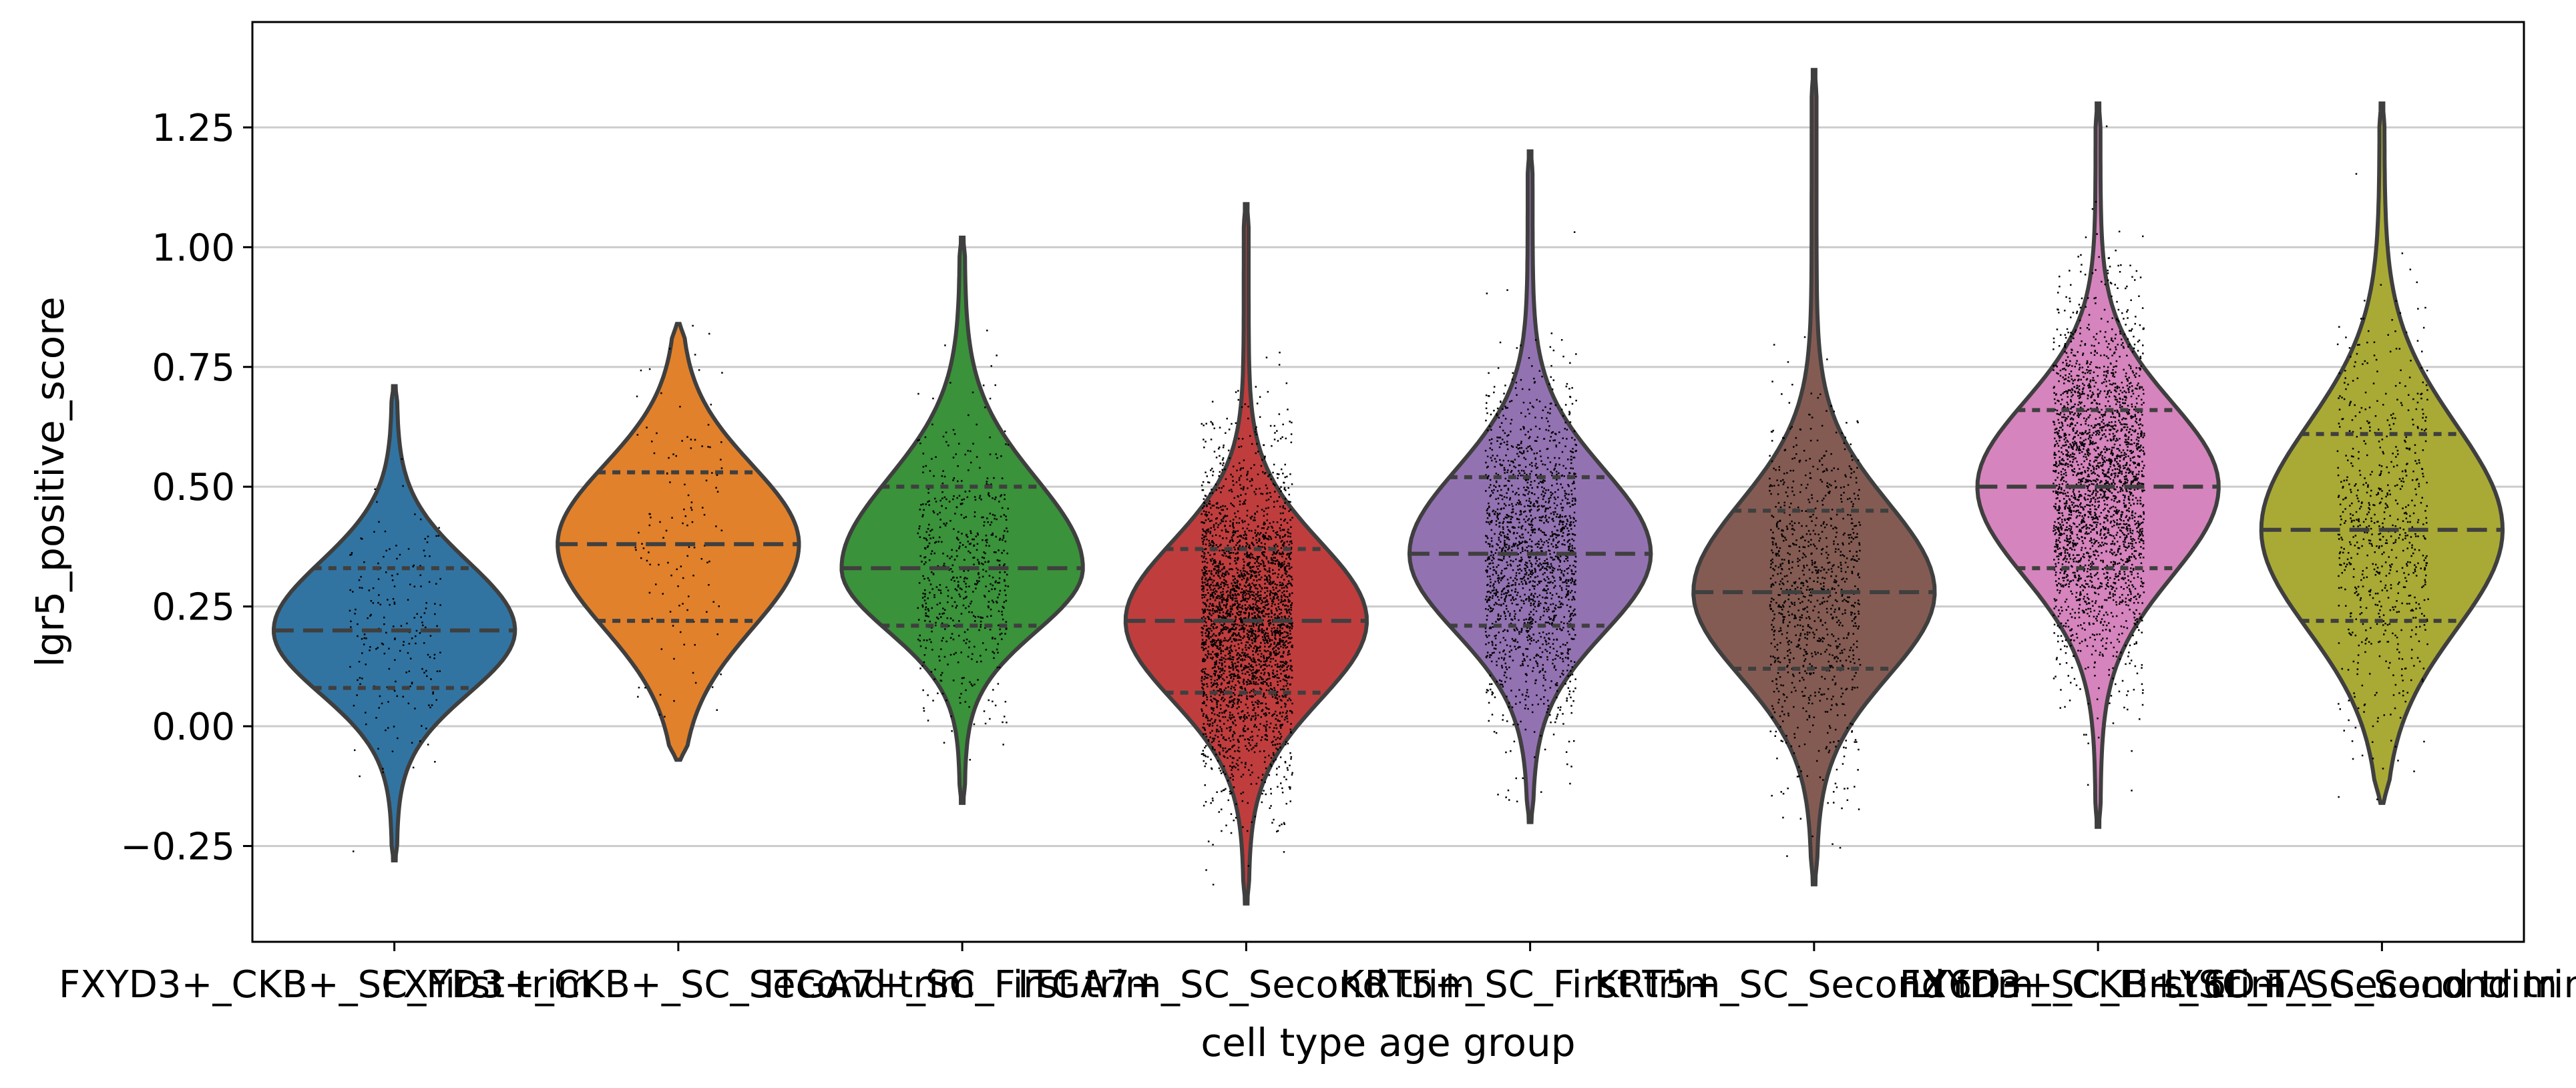 This screenshot has height=1088, width=2576. I want to click on y-axis-ticks: −0.25 0.00 0.25 0.50 0.75 1.00 1.25, so click(186, 487).